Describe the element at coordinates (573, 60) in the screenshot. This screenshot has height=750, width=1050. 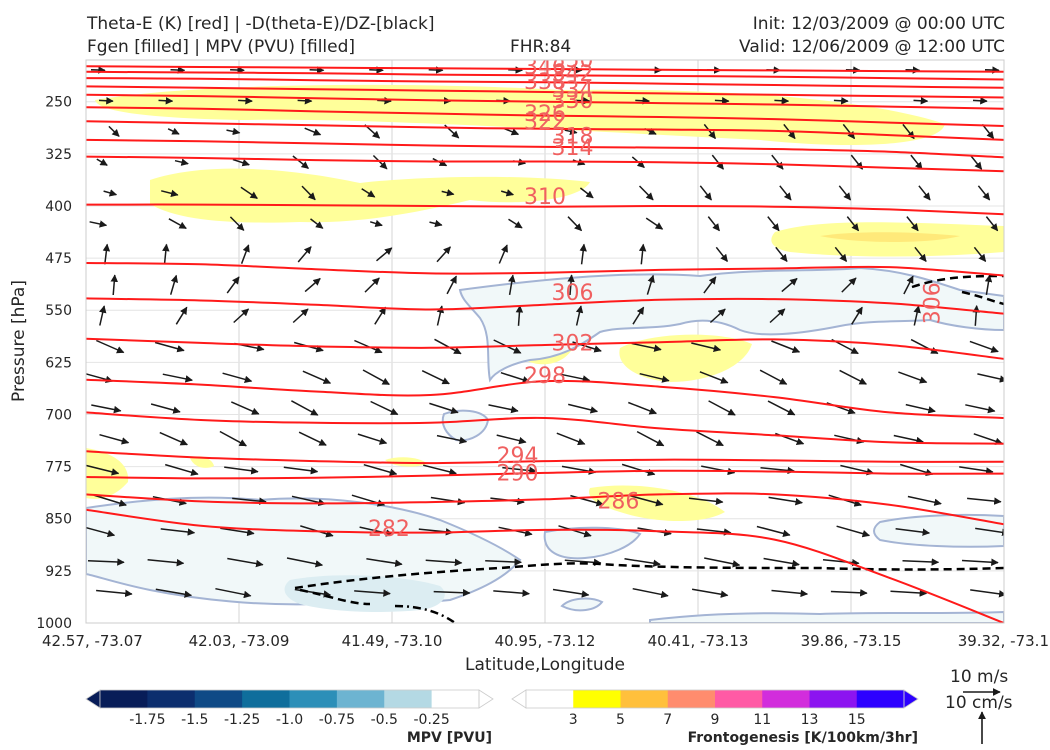
I see `contour-label: 350` at that location.